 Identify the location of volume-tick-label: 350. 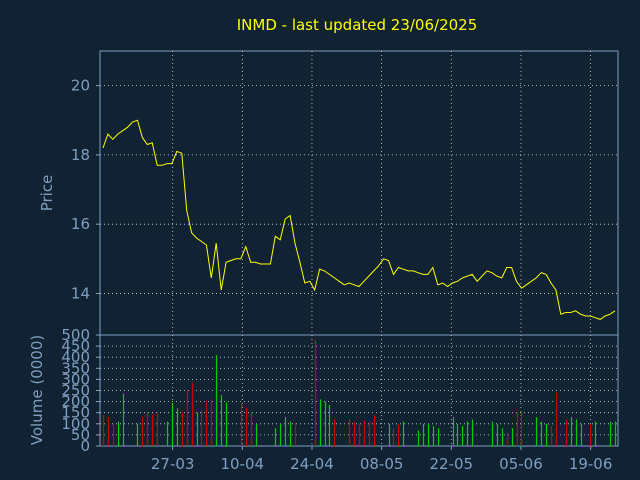
(75, 368).